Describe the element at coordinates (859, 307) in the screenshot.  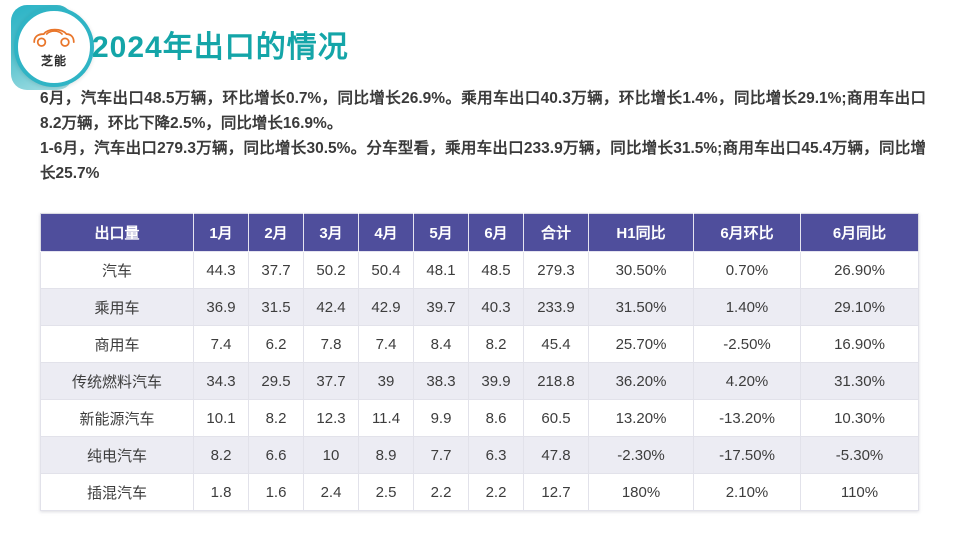
I see `cell-value: 29.10%` at that location.